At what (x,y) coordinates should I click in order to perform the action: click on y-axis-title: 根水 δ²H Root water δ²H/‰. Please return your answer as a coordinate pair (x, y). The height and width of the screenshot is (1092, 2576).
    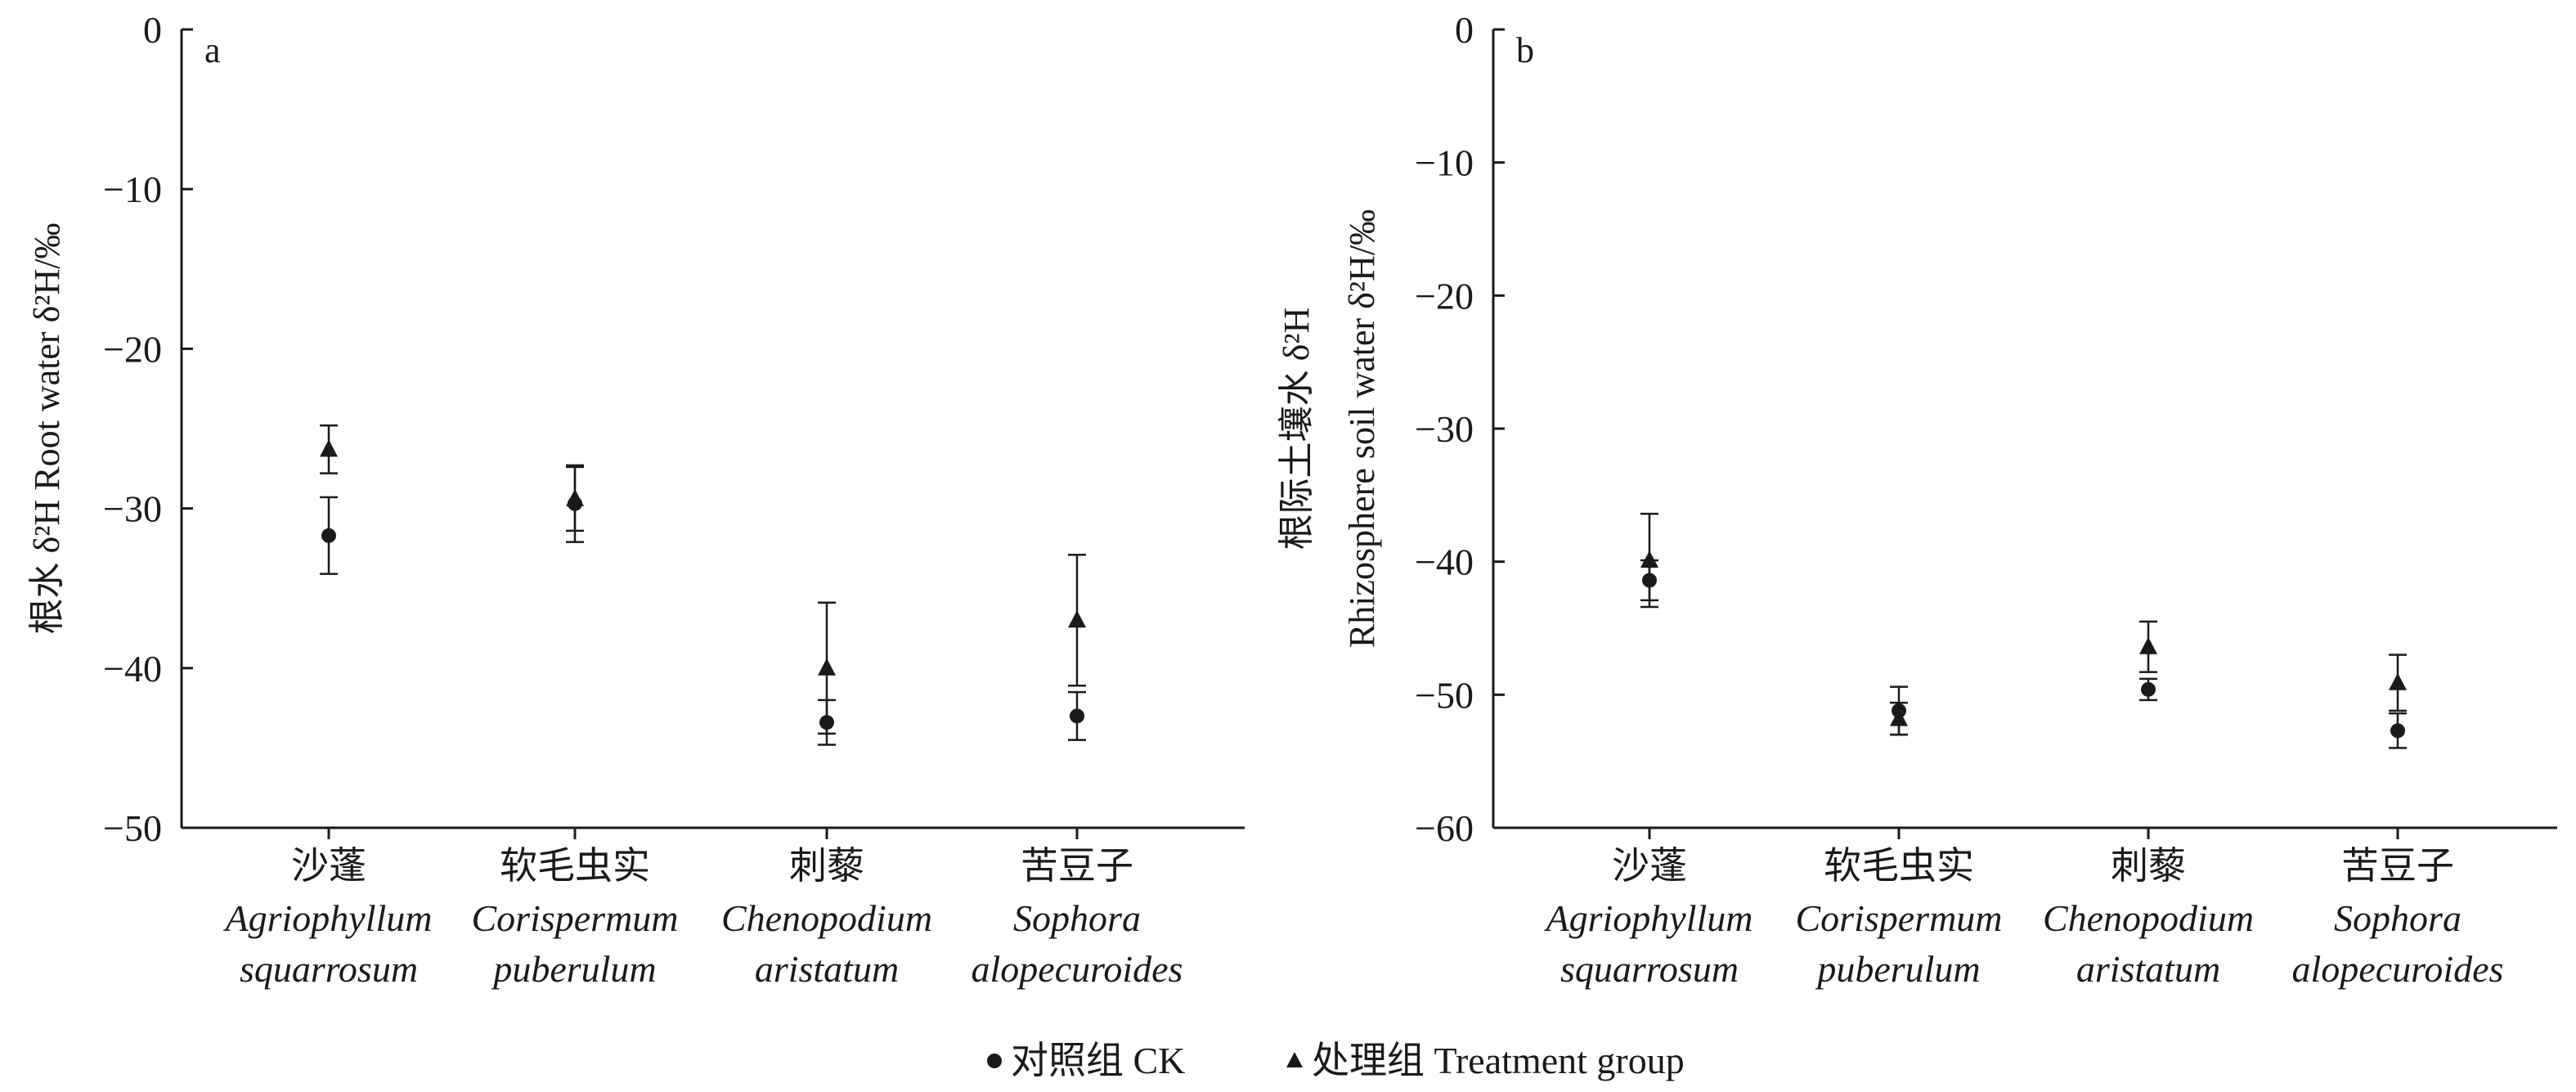
    Looking at the image, I should click on (47, 429).